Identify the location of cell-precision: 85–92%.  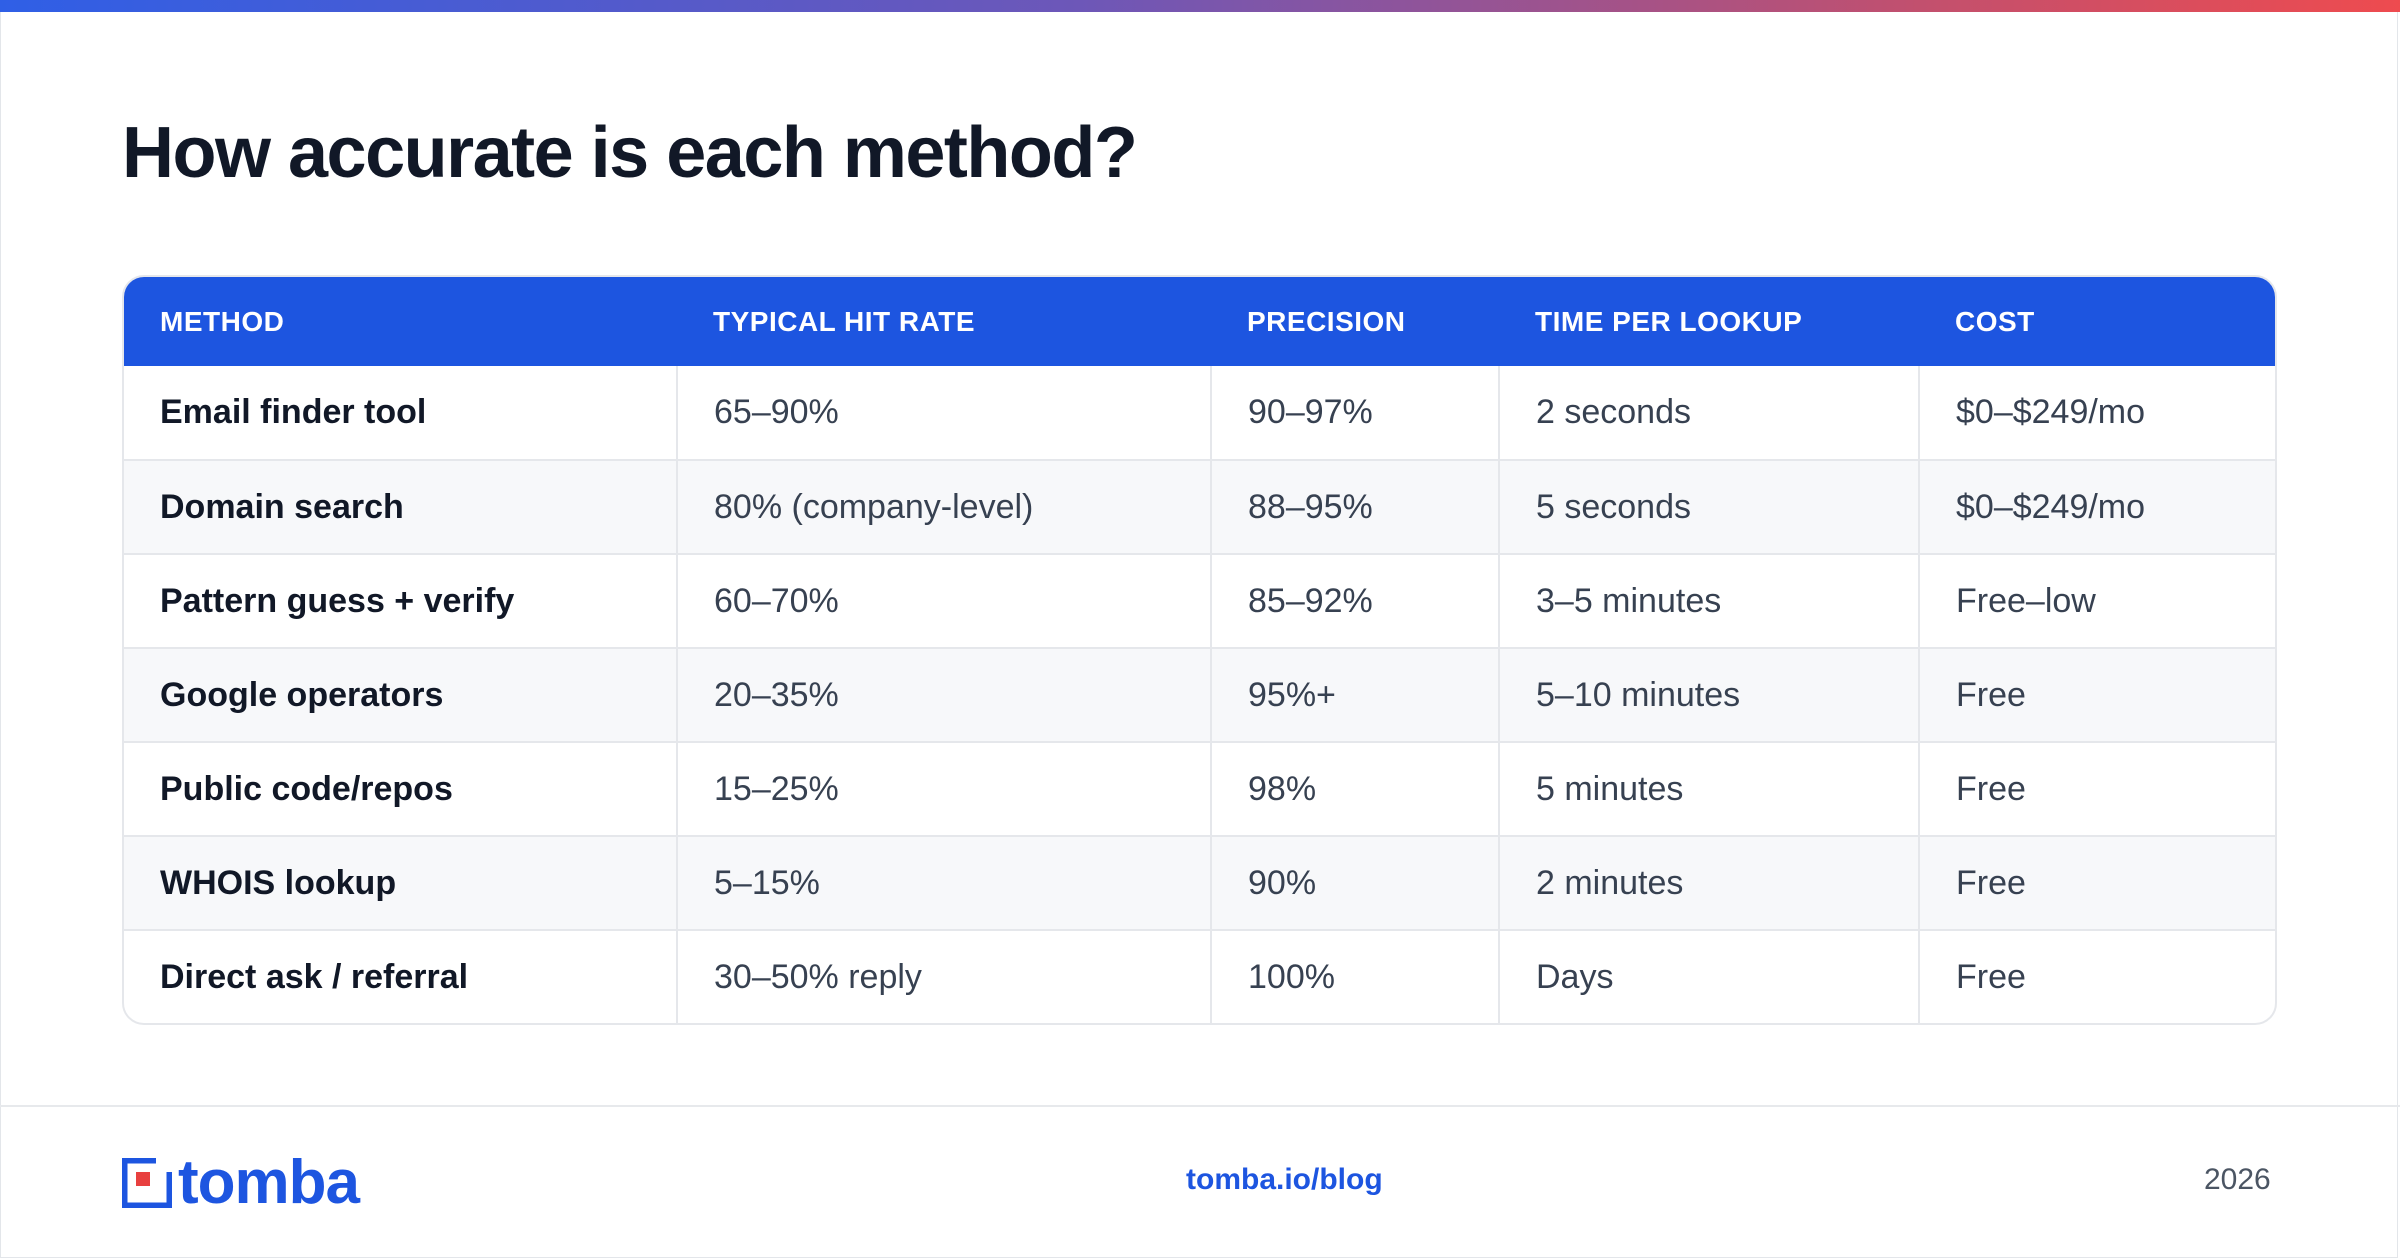
(1354, 600).